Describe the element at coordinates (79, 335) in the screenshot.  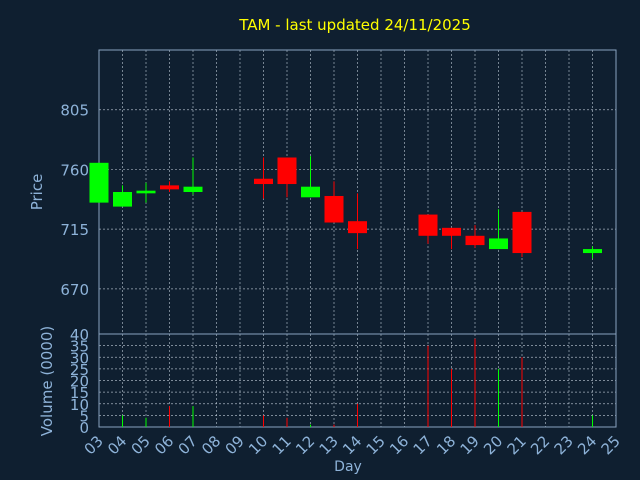
I see `volume-tick-label: 40` at that location.